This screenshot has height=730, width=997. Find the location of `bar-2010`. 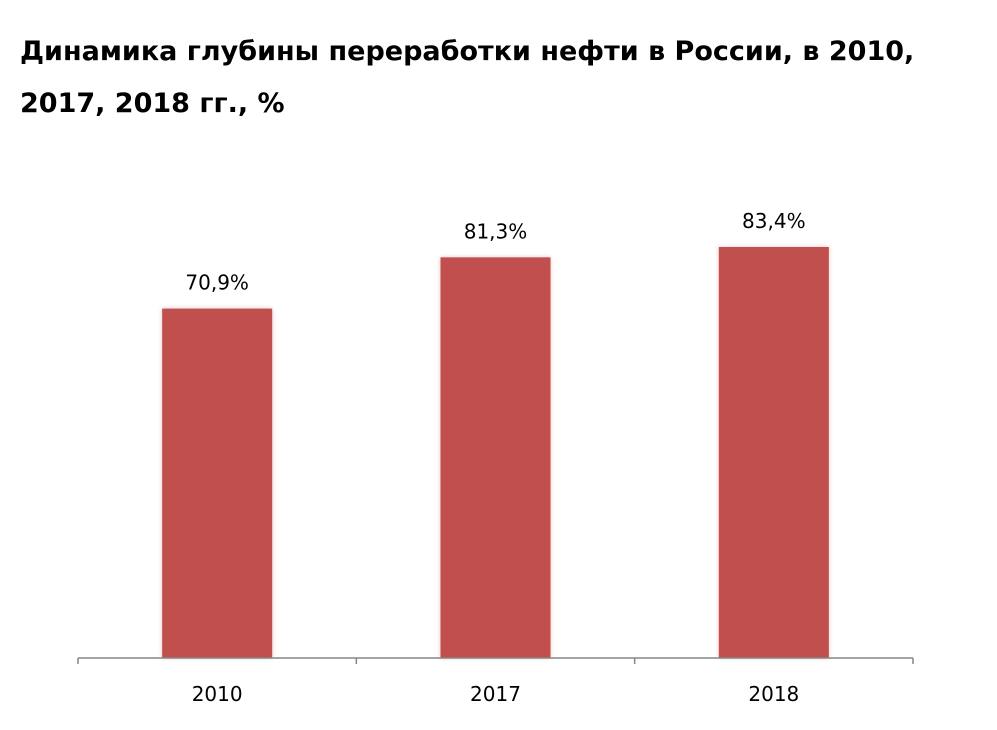

bar-2010 is located at coordinates (217, 483).